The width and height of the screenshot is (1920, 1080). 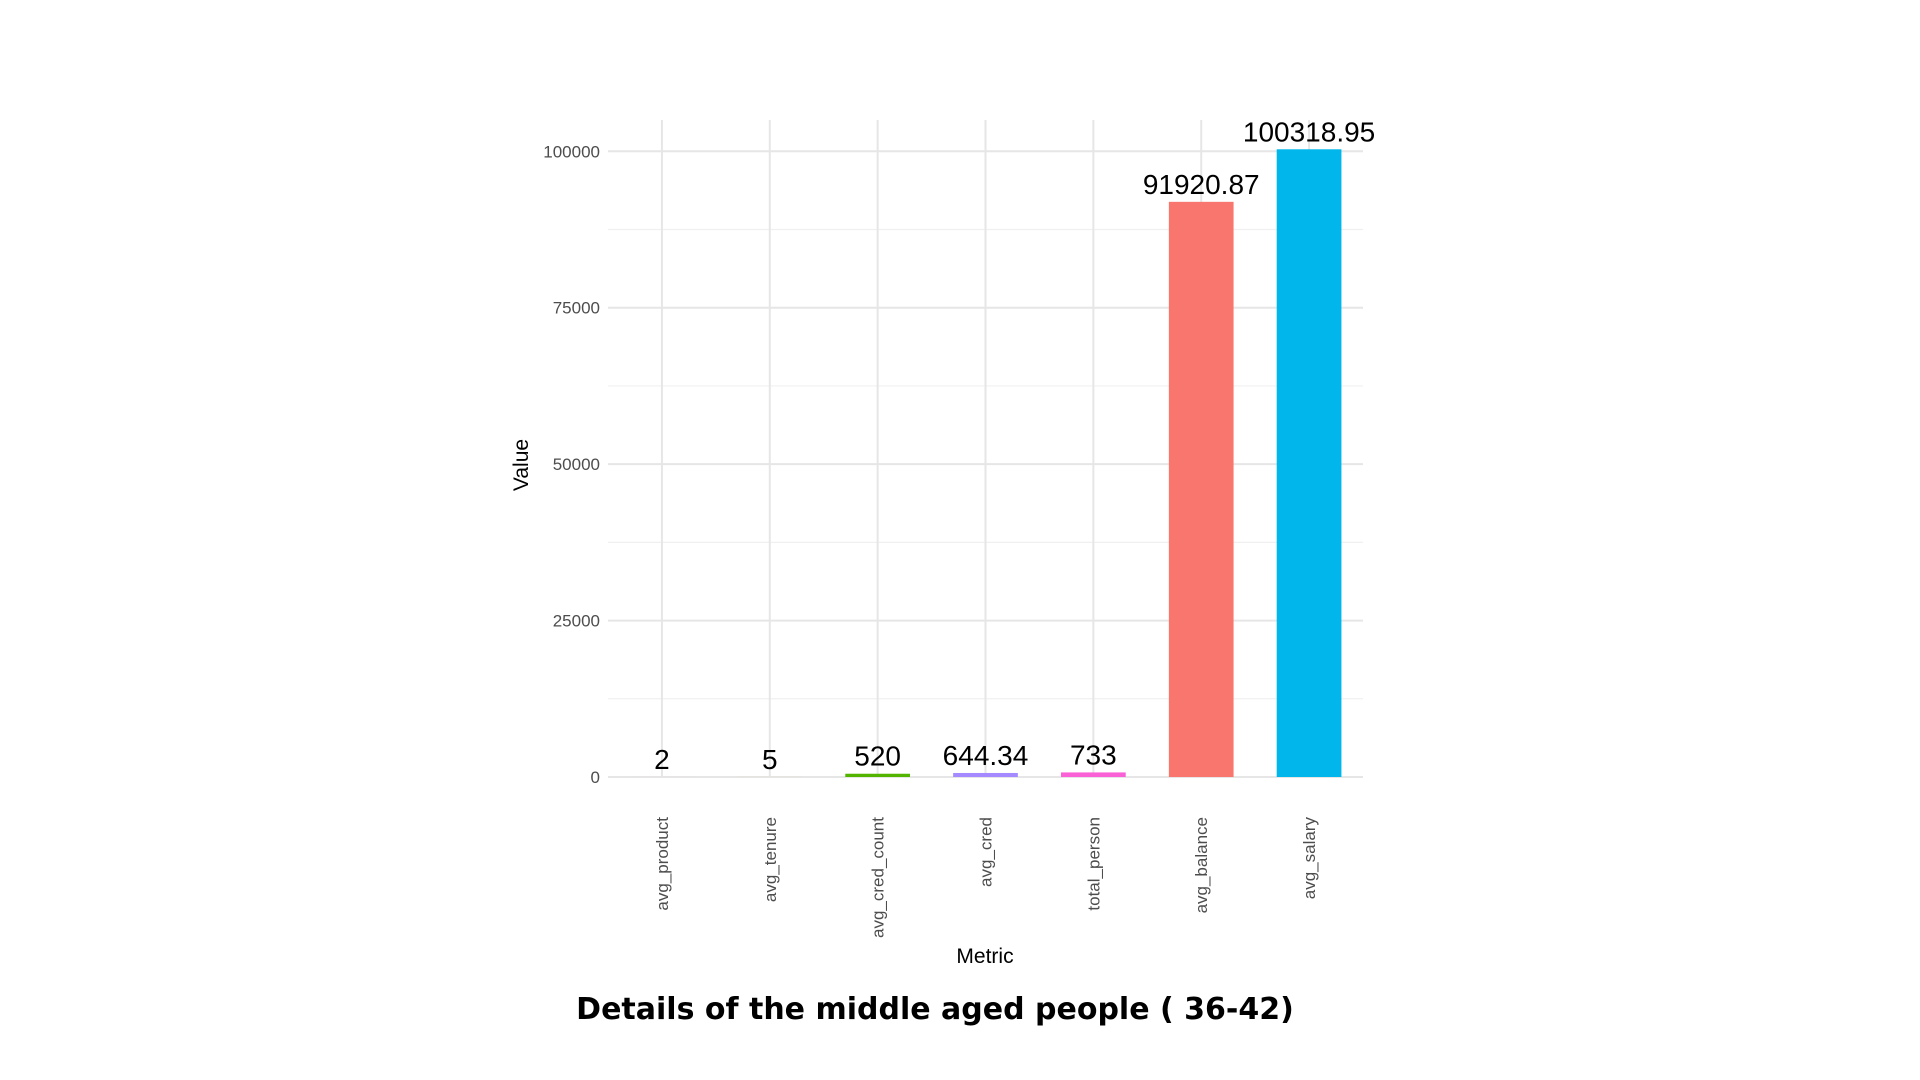 What do you see at coordinates (1201, 489) in the screenshot?
I see `bar-avg_balance` at bounding box center [1201, 489].